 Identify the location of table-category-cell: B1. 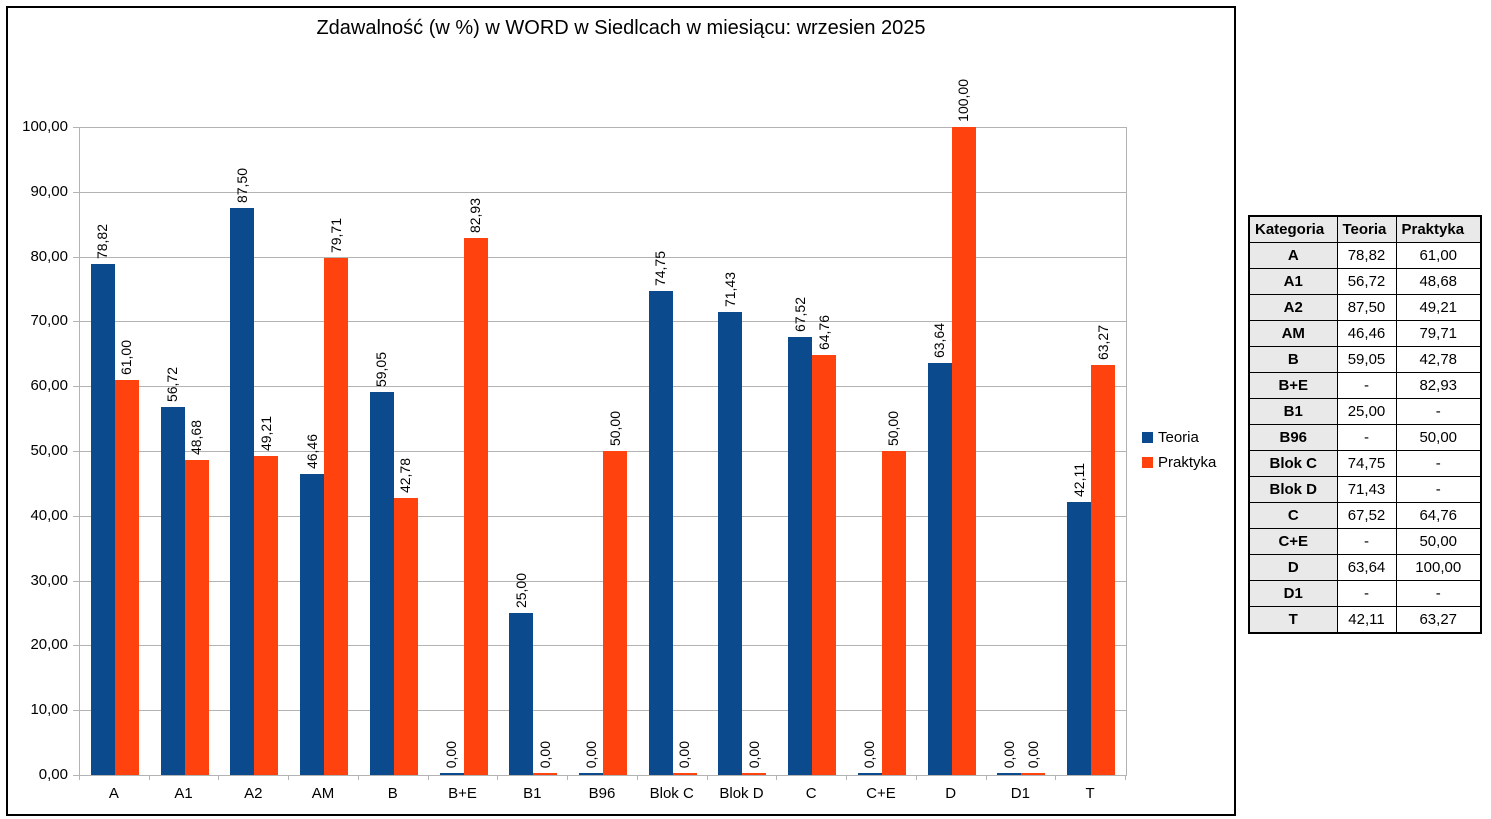
(1293, 411).